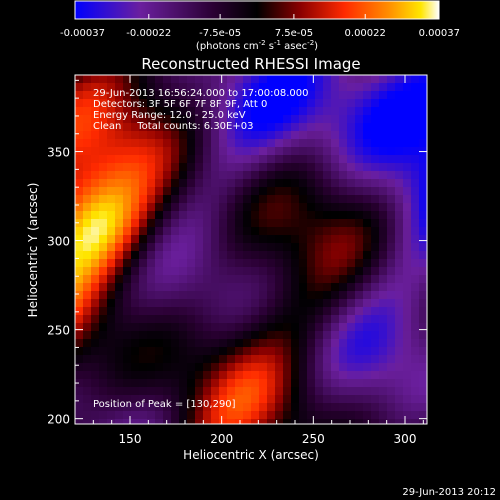 Image resolution: width=500 pixels, height=500 pixels. What do you see at coordinates (58, 420) in the screenshot?
I see `y-tick-label: 200` at bounding box center [58, 420].